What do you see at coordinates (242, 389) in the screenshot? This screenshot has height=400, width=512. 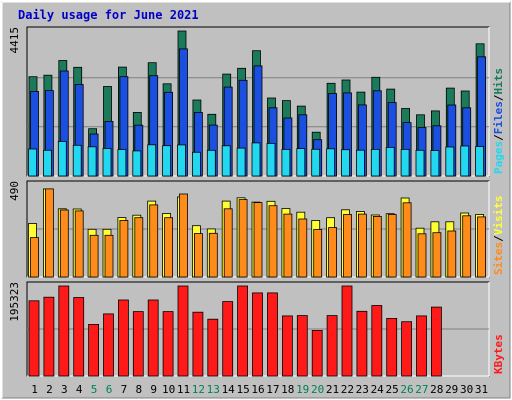 I see `x-tick-label: 15` at bounding box center [242, 389].